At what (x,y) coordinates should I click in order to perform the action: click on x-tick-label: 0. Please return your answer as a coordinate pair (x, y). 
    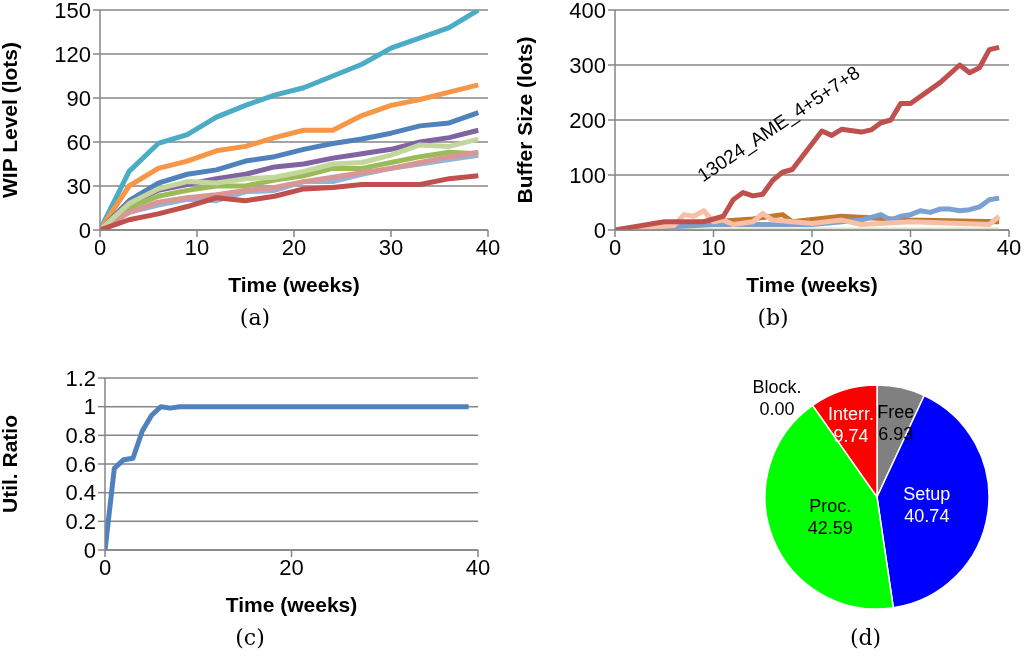
    Looking at the image, I should click on (615, 247).